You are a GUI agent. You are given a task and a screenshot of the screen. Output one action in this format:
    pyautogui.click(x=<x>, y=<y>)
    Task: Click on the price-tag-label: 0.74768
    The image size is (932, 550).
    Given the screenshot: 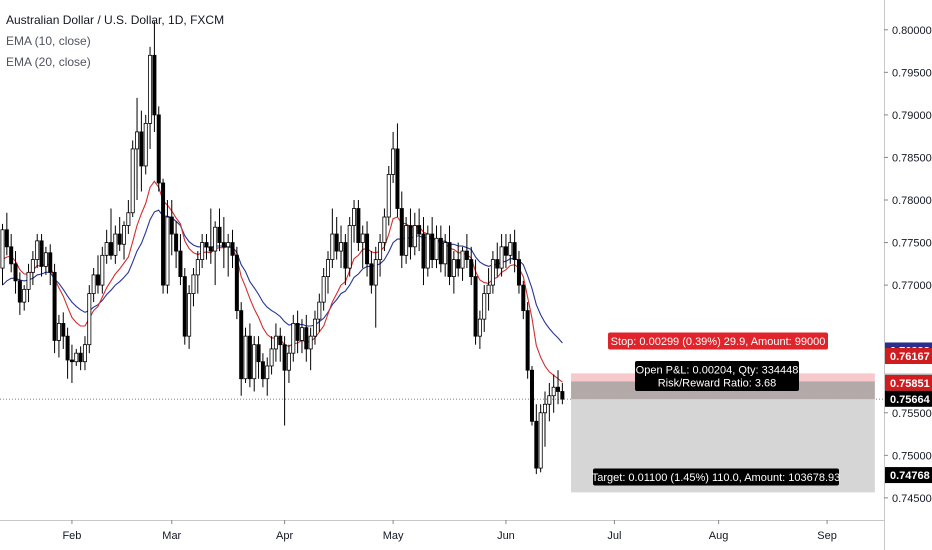 What is the action you would take?
    pyautogui.click(x=910, y=476)
    